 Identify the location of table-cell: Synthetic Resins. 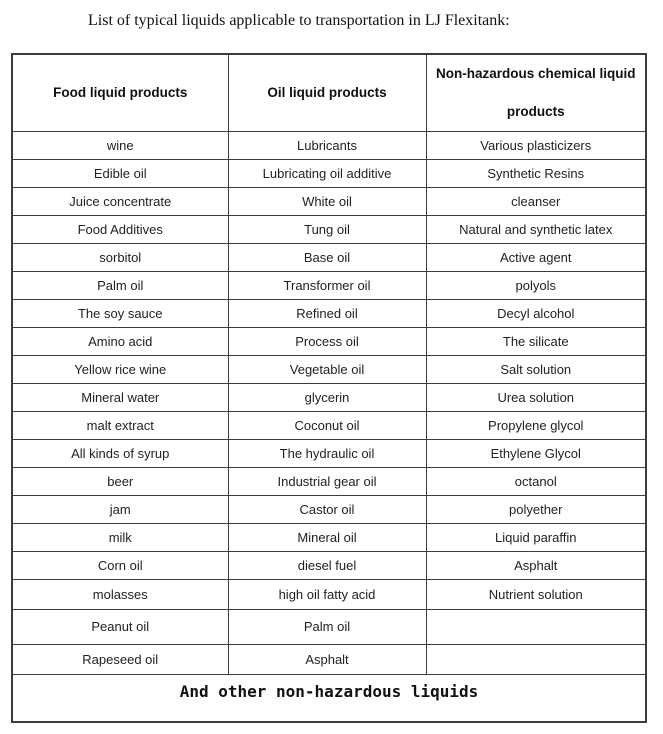
(536, 173).